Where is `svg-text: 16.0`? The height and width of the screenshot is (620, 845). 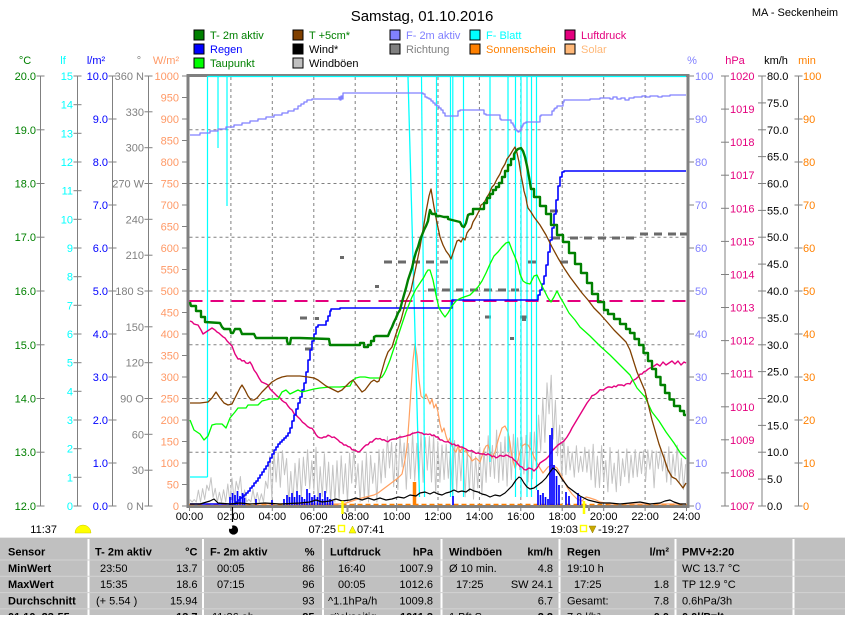 svg-text: 16.0 is located at coordinates (25, 292).